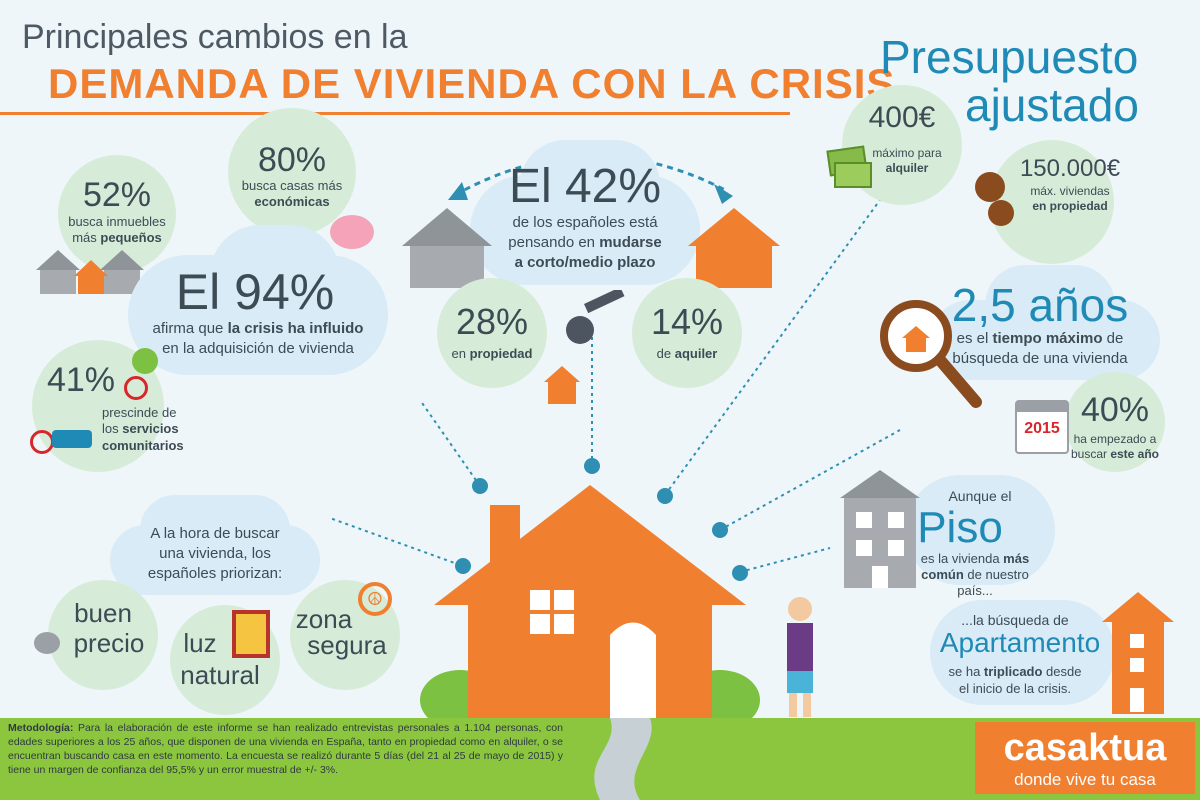  Describe the element at coordinates (585, 222) in the screenshot. I see `stat42-desc1: de los españoles está` at that location.